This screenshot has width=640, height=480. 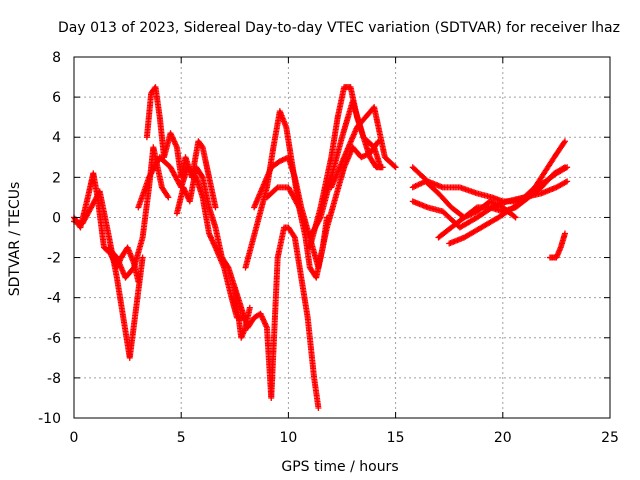 What do you see at coordinates (557, 245) in the screenshot?
I see `series-sat-r` at bounding box center [557, 245].